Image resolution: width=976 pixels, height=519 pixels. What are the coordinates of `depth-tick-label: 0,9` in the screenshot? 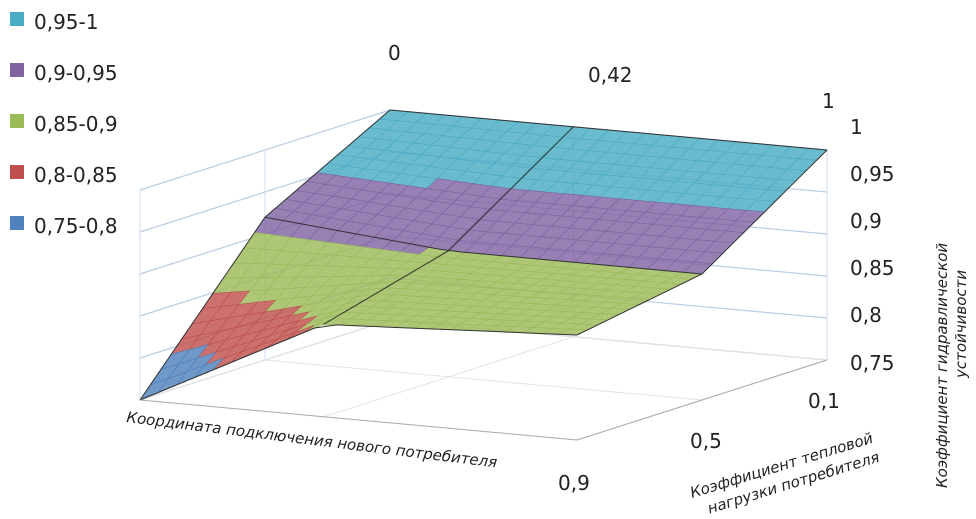 It's located at (574, 483).